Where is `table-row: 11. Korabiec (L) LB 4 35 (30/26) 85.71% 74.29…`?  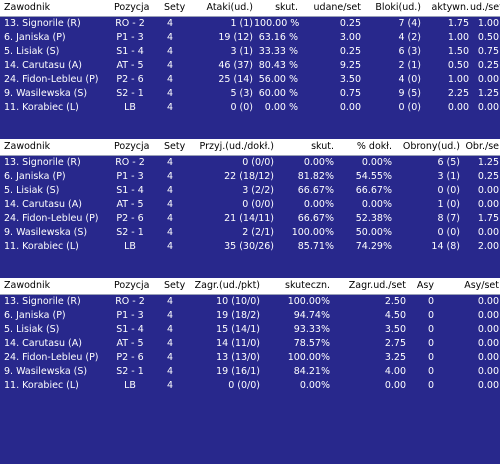
table-row: 11. Korabiec (L) LB 4 35 (30/26) 85.71% 74.29… is located at coordinates (250, 247).